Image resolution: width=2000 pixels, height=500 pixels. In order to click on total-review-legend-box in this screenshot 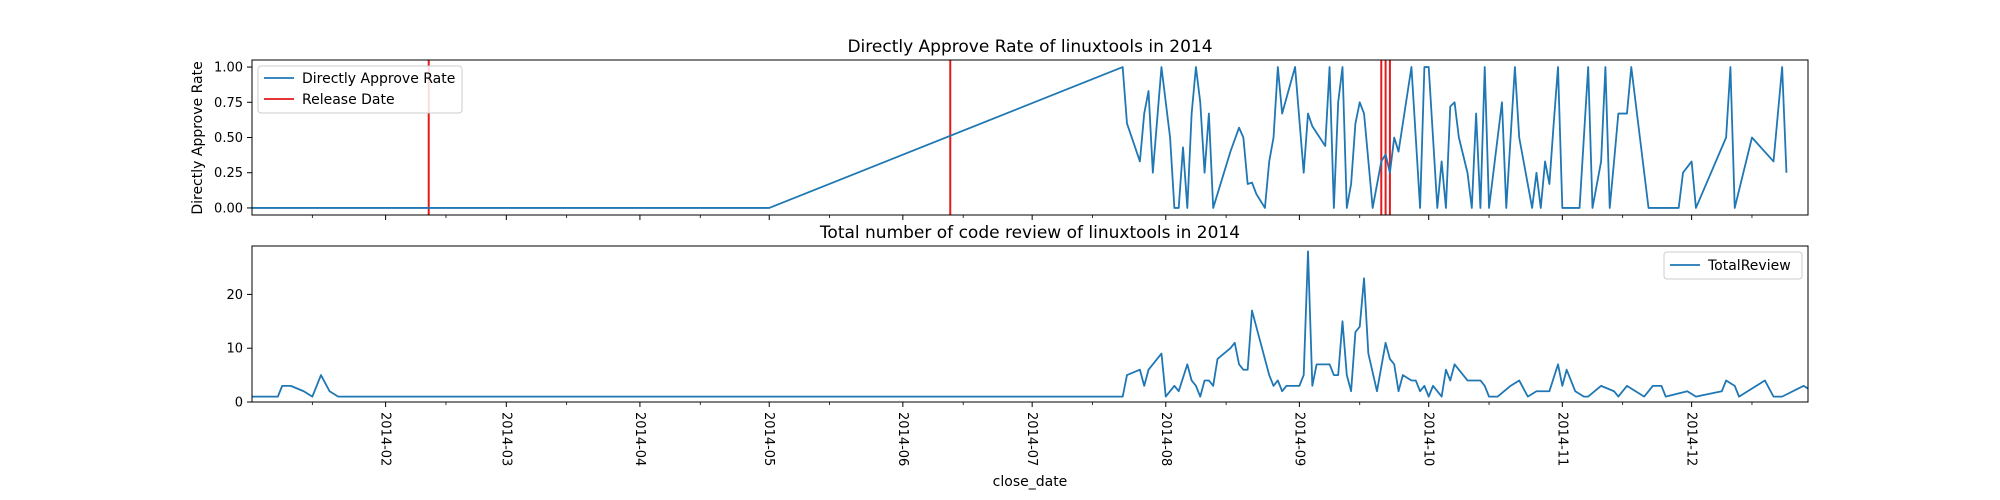, I will do `click(1733, 265)`.